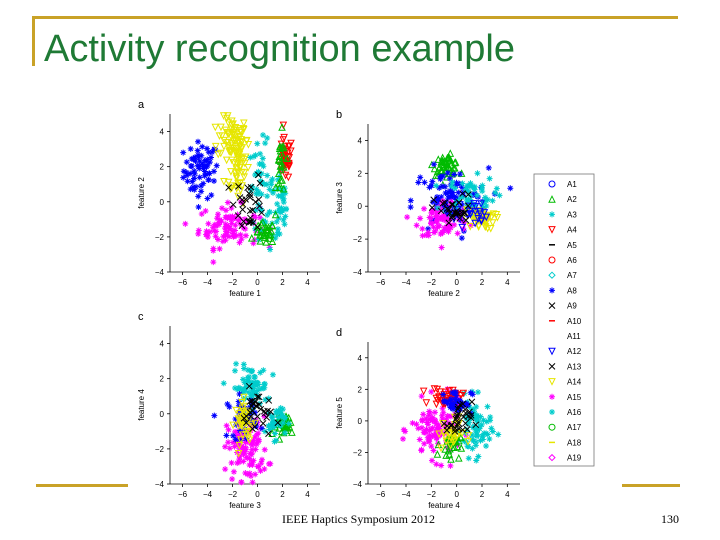 The width and height of the screenshot is (720, 540). Describe the element at coordinates (432, 282) in the screenshot. I see `x-tick-label: −2` at that location.